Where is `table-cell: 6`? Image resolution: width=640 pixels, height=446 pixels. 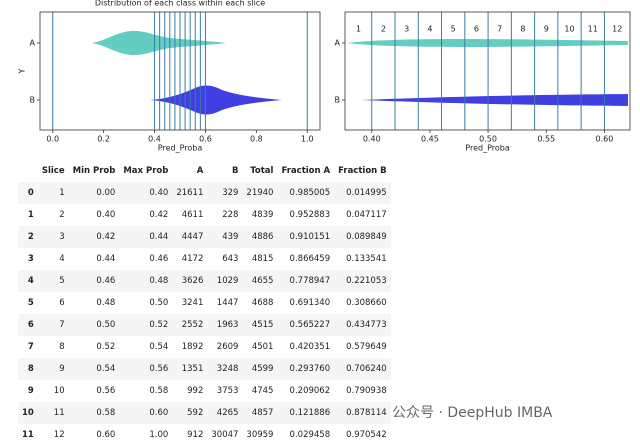
table-cell: 6 is located at coordinates (62, 303).